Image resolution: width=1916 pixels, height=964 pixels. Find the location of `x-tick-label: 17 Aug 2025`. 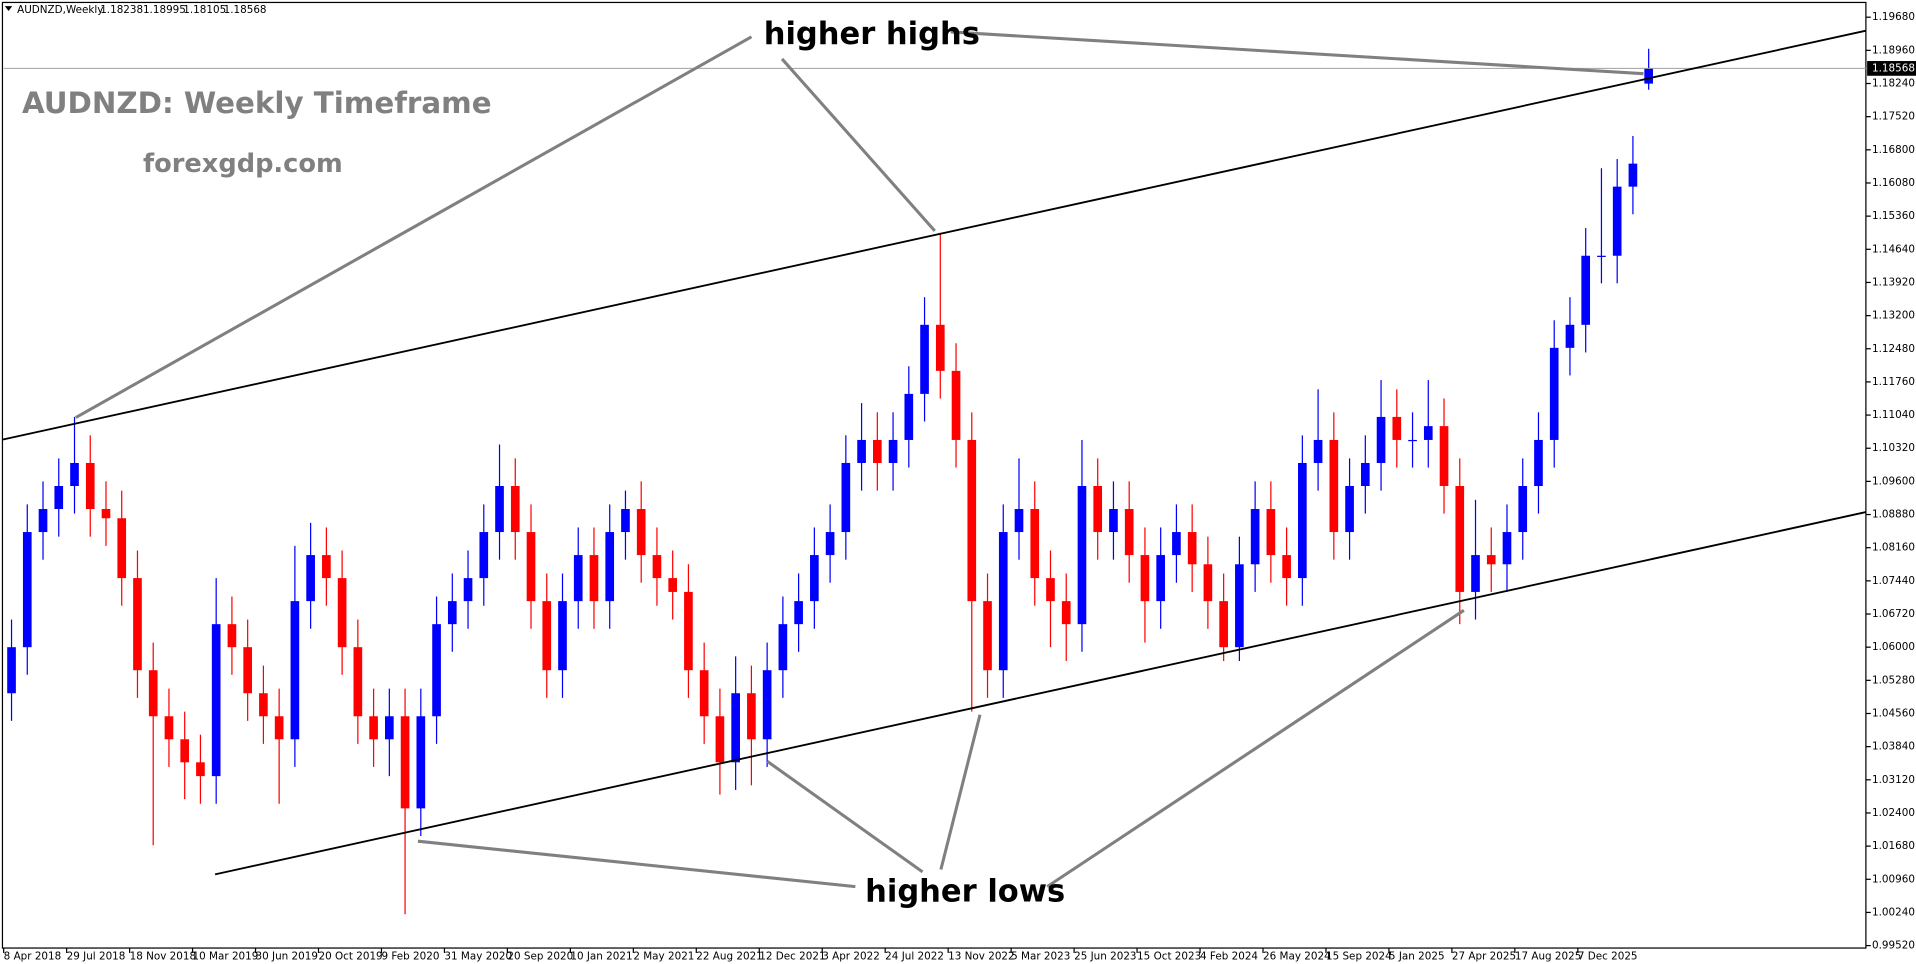

x-tick-label: 17 Aug 2025 is located at coordinates (1548, 957).